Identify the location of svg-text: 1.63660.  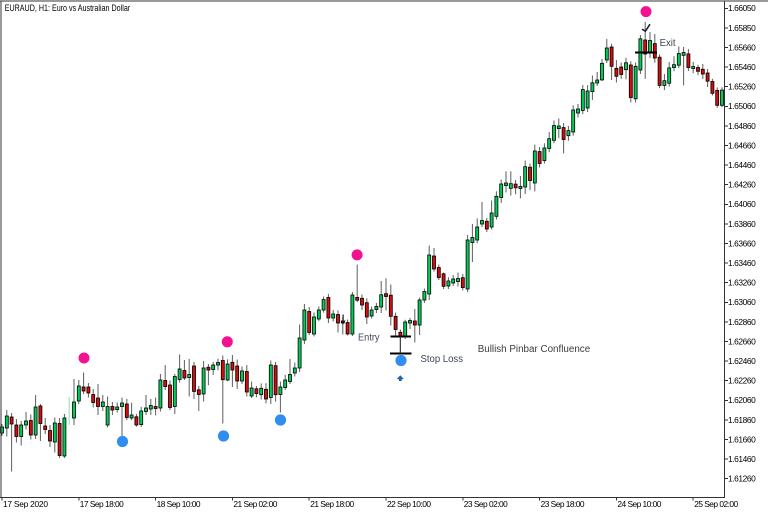
(742, 243).